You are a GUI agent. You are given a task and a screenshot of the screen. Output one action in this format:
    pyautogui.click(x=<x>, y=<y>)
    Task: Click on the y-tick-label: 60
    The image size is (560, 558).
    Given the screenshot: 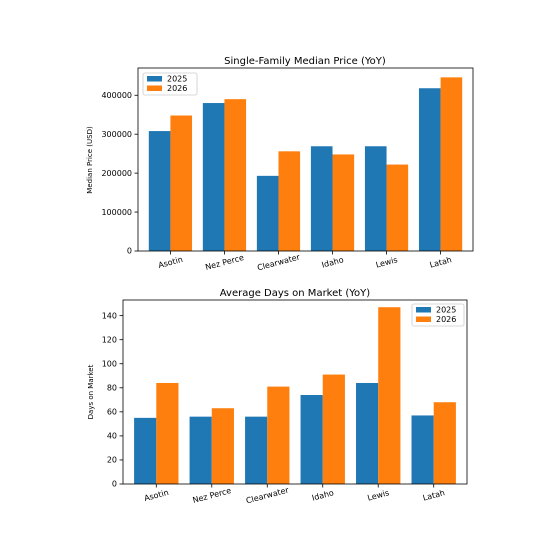 What is the action you would take?
    pyautogui.click(x=112, y=412)
    